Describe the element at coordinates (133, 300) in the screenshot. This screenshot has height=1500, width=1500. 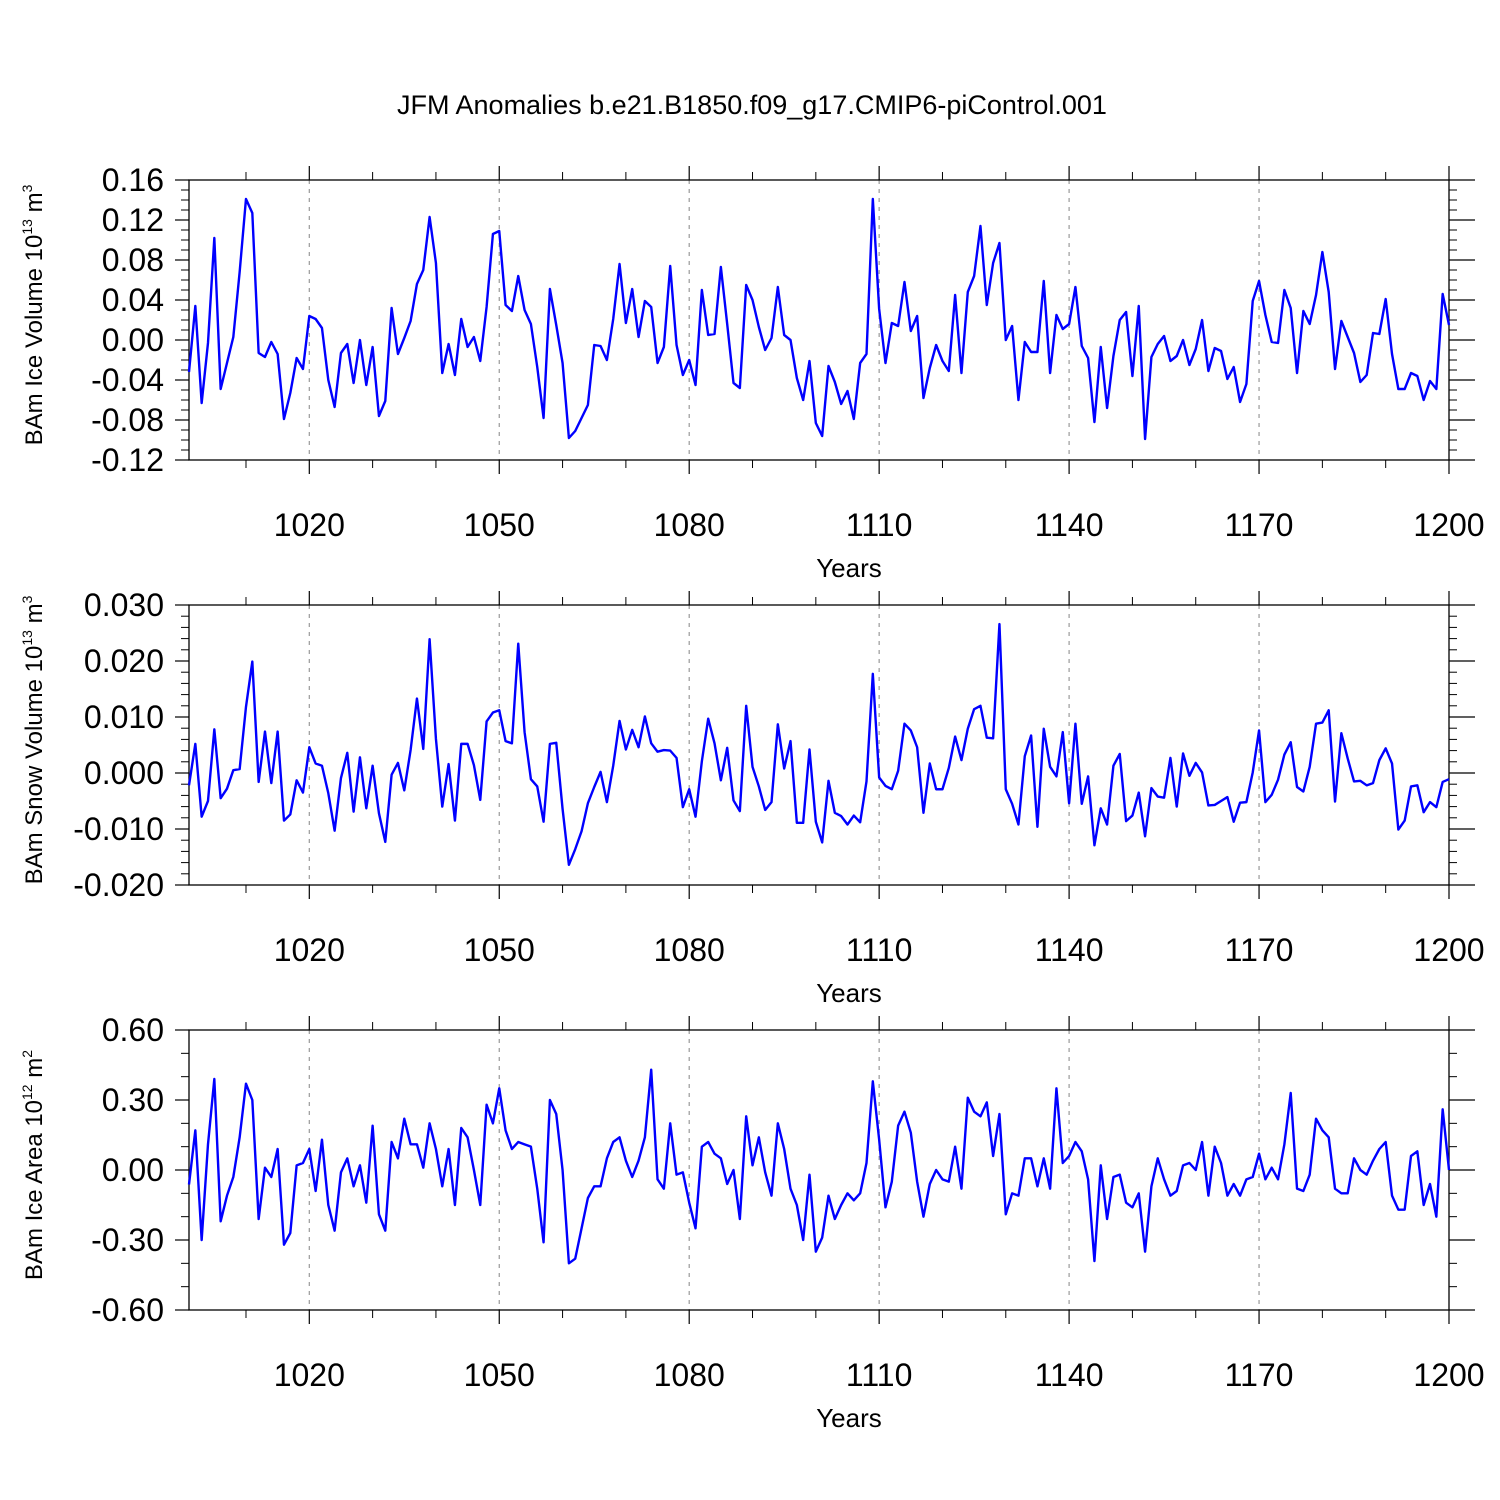
I see `y-tick-label: 0.04` at that location.